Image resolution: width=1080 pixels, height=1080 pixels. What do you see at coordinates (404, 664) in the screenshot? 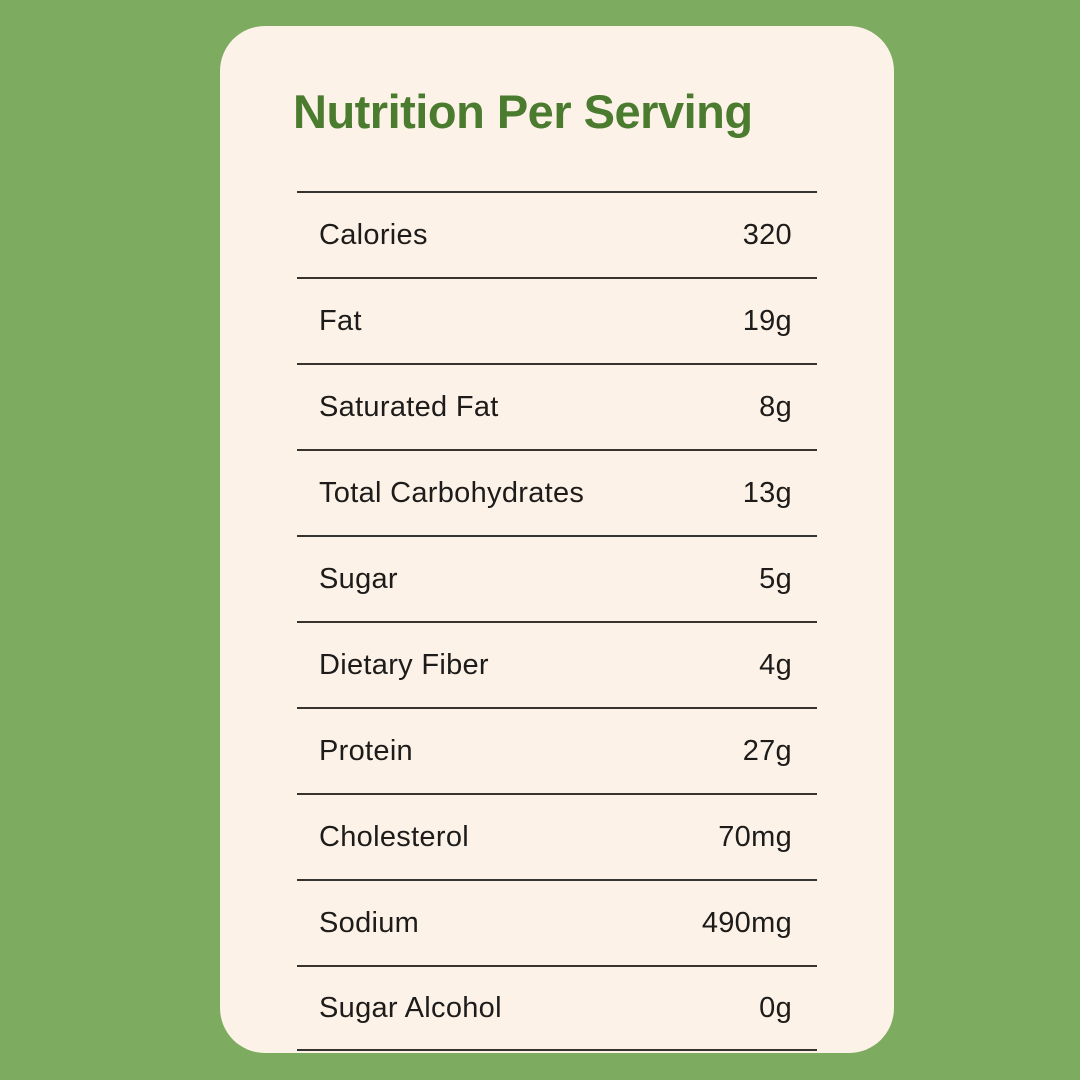
I see `nutrient-label: Dietary Fiber` at bounding box center [404, 664].